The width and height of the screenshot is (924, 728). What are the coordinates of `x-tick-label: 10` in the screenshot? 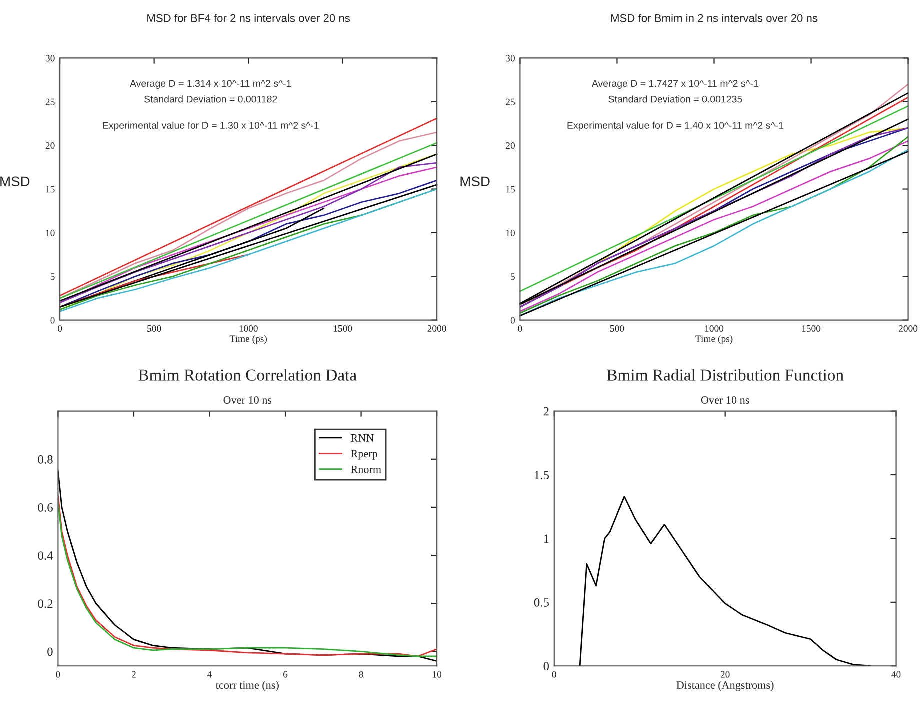 It's located at (437, 674).